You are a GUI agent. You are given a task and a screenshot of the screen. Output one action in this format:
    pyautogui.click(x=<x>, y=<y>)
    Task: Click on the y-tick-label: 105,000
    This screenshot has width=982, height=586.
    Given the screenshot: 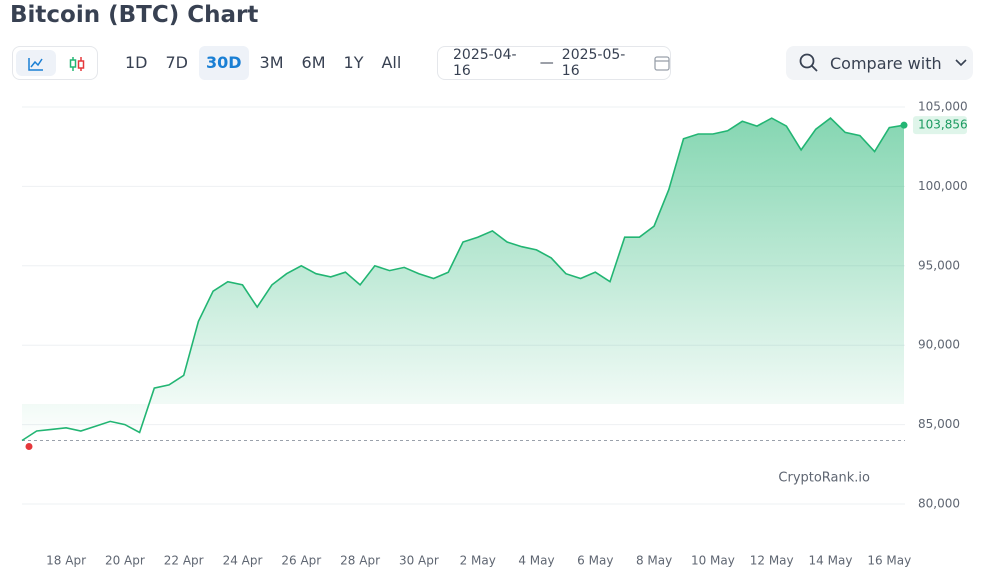 What is the action you would take?
    pyautogui.click(x=943, y=107)
    